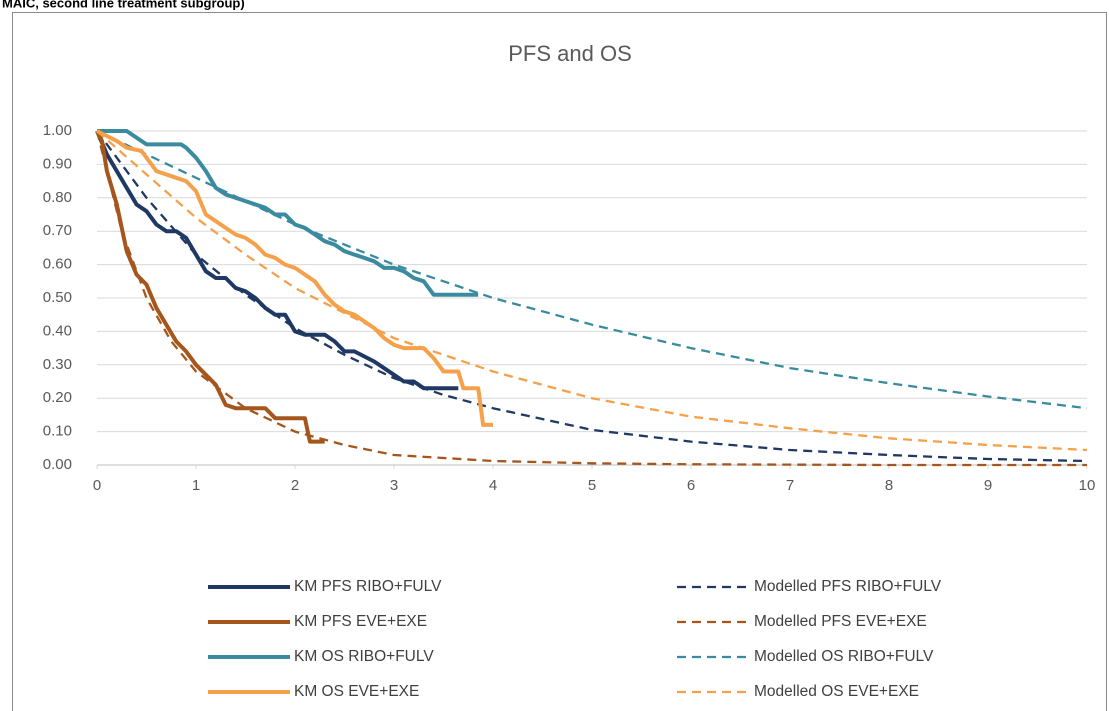 Image resolution: width=1109 pixels, height=711 pixels. I want to click on legend-label: KM OS RIBO+FULV, so click(364, 656).